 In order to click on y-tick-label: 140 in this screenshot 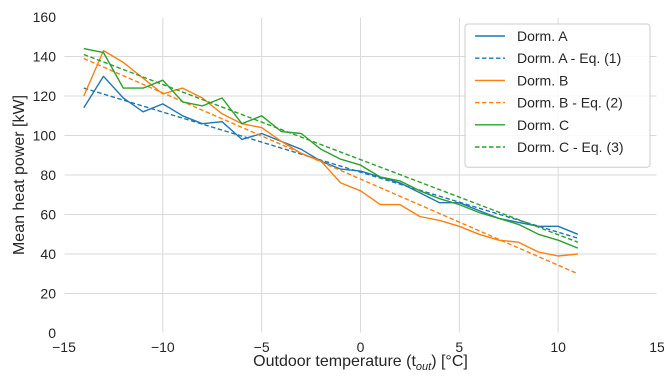, I will do `click(45, 57)`.